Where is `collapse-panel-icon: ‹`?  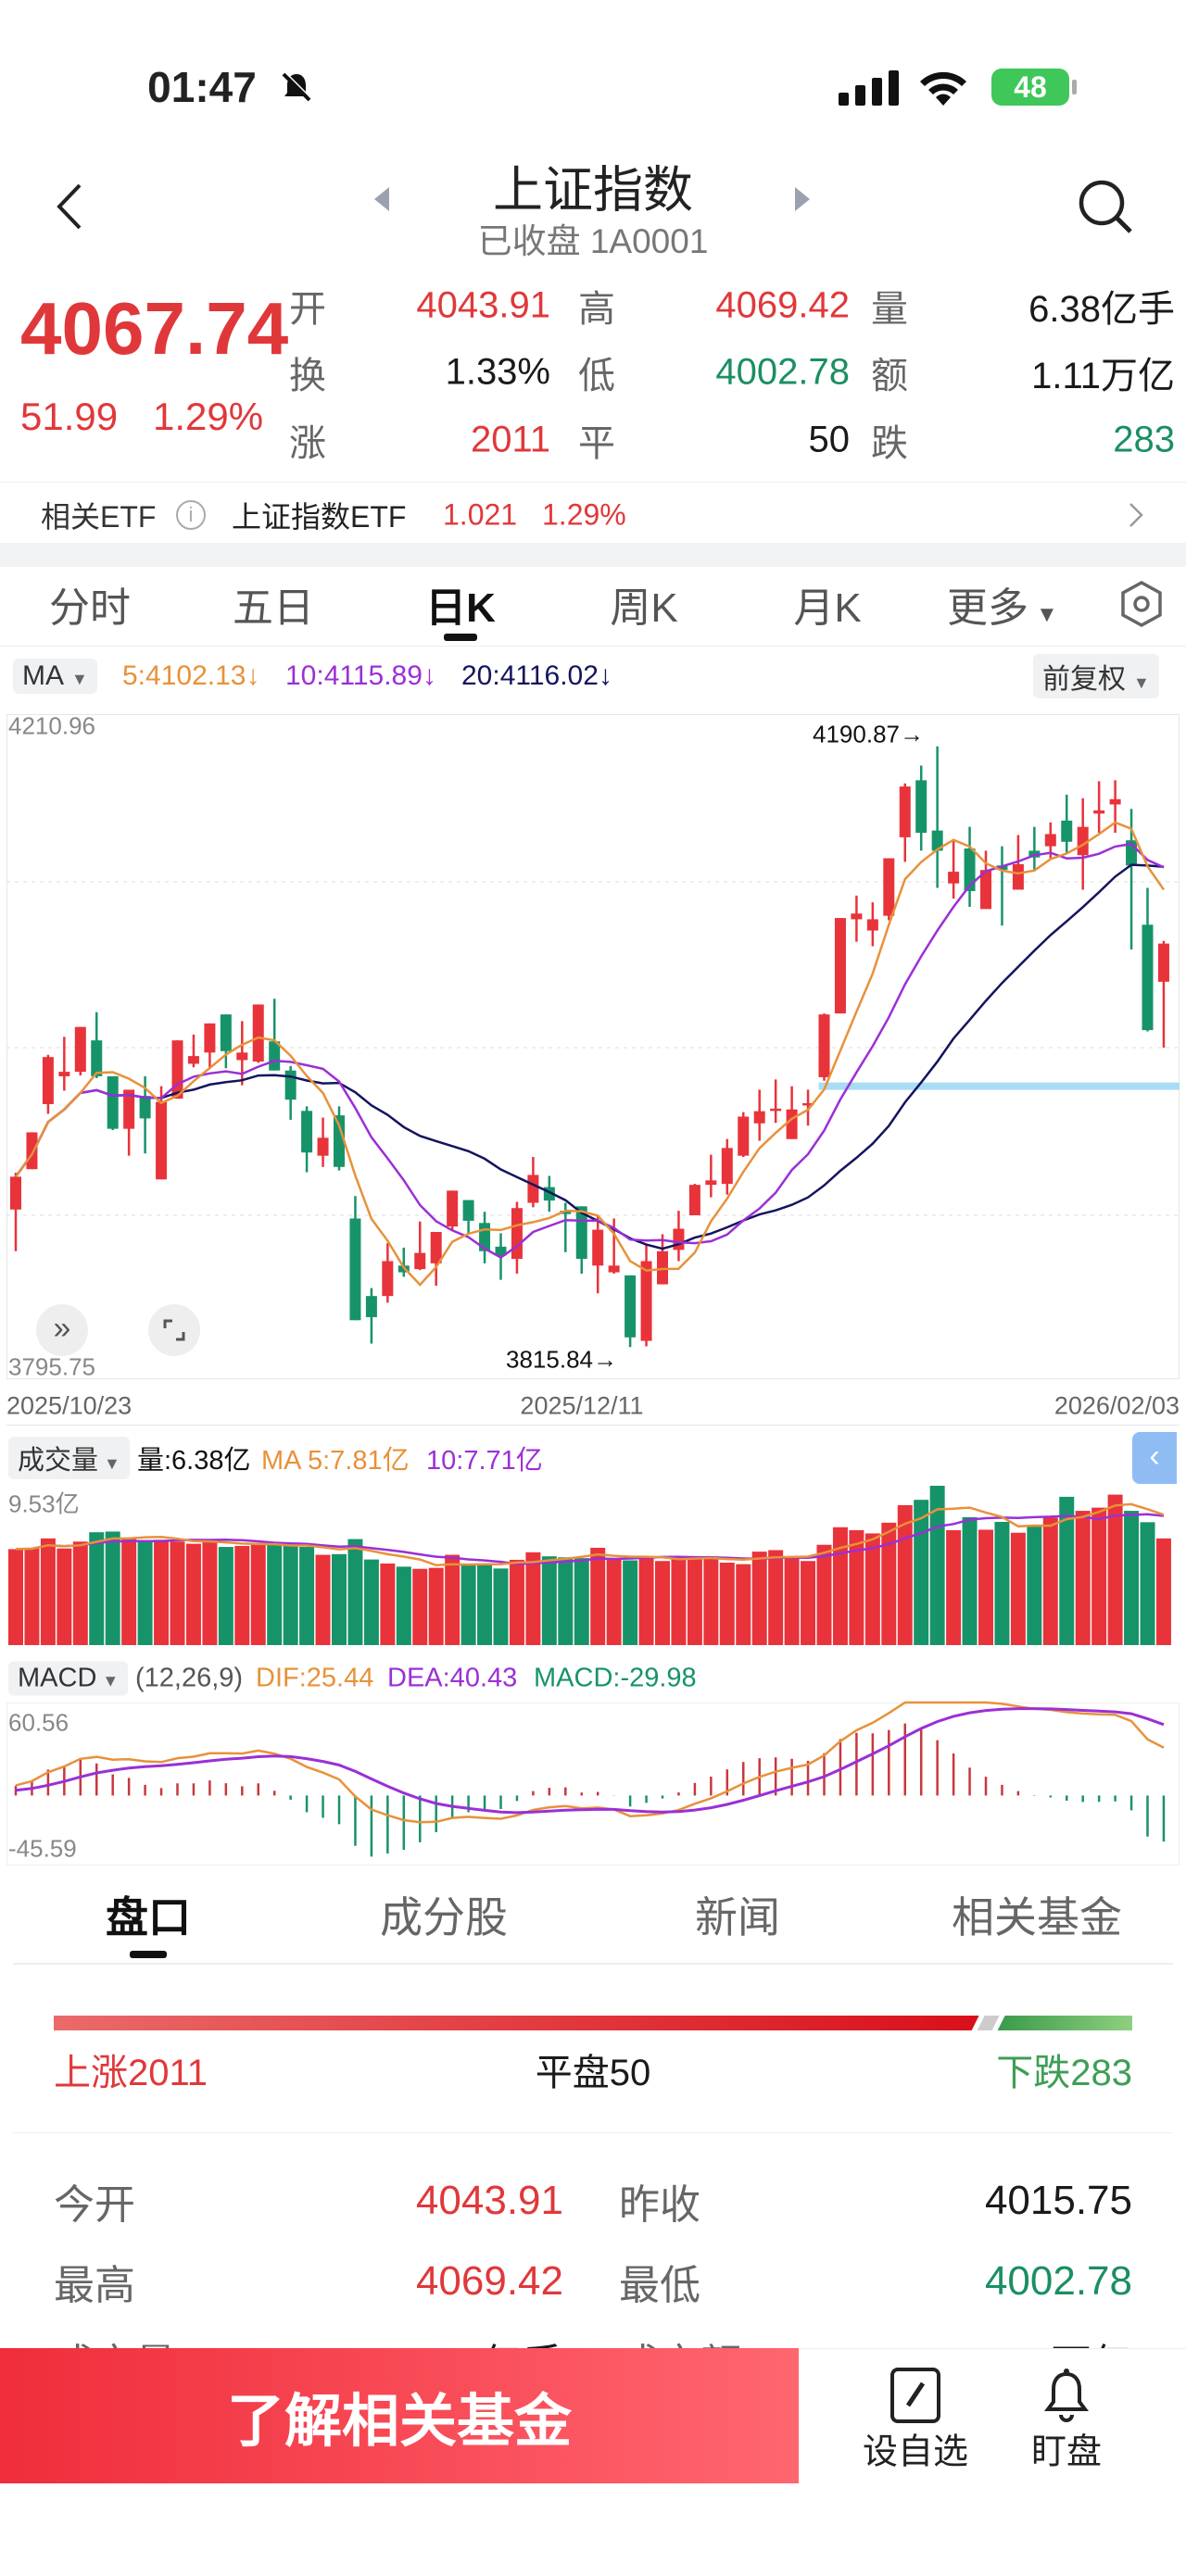
collapse-panel-icon: ‹ is located at coordinates (1154, 1458).